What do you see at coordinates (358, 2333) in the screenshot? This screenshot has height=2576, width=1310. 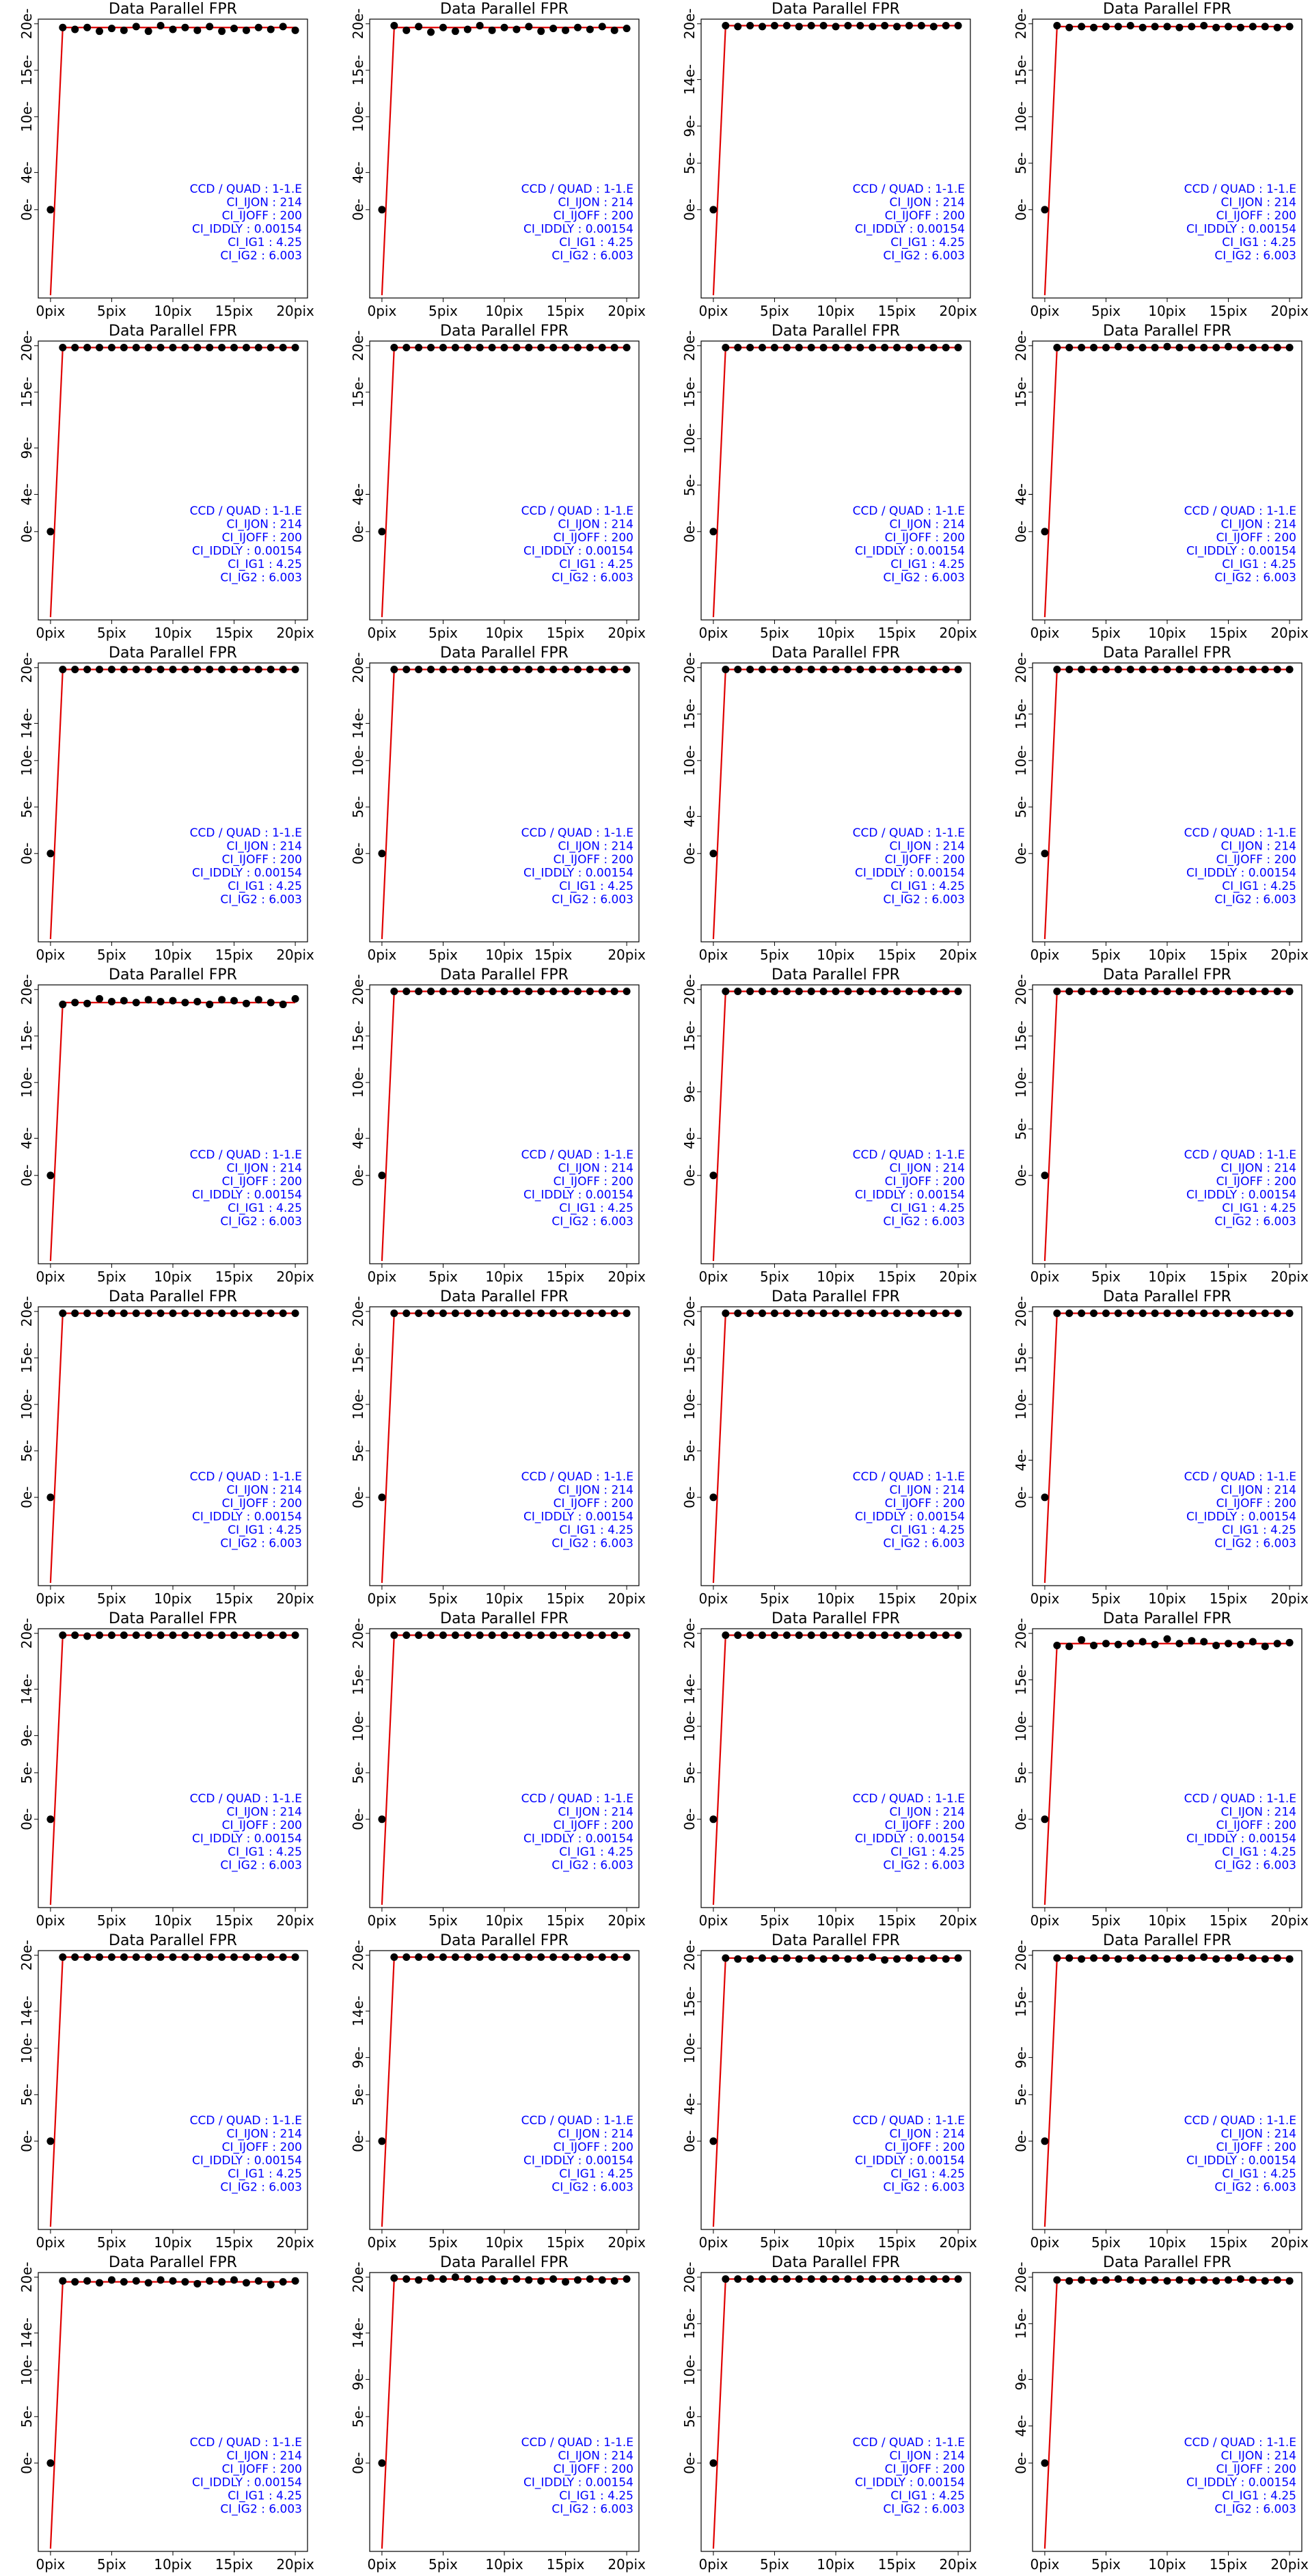 I see `y-tick-label: 14e-` at bounding box center [358, 2333].